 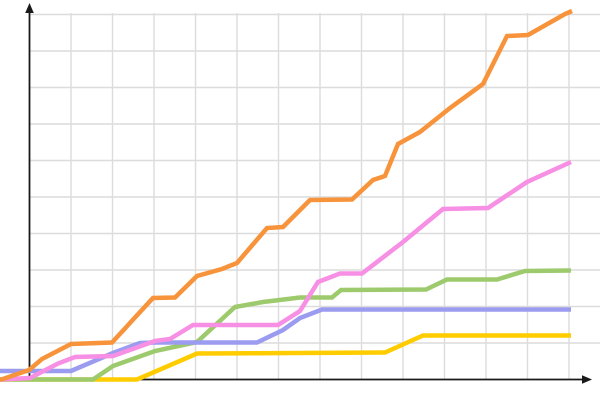 What do you see at coordinates (587, 379) in the screenshot?
I see `x-axis-arrow-icon` at bounding box center [587, 379].